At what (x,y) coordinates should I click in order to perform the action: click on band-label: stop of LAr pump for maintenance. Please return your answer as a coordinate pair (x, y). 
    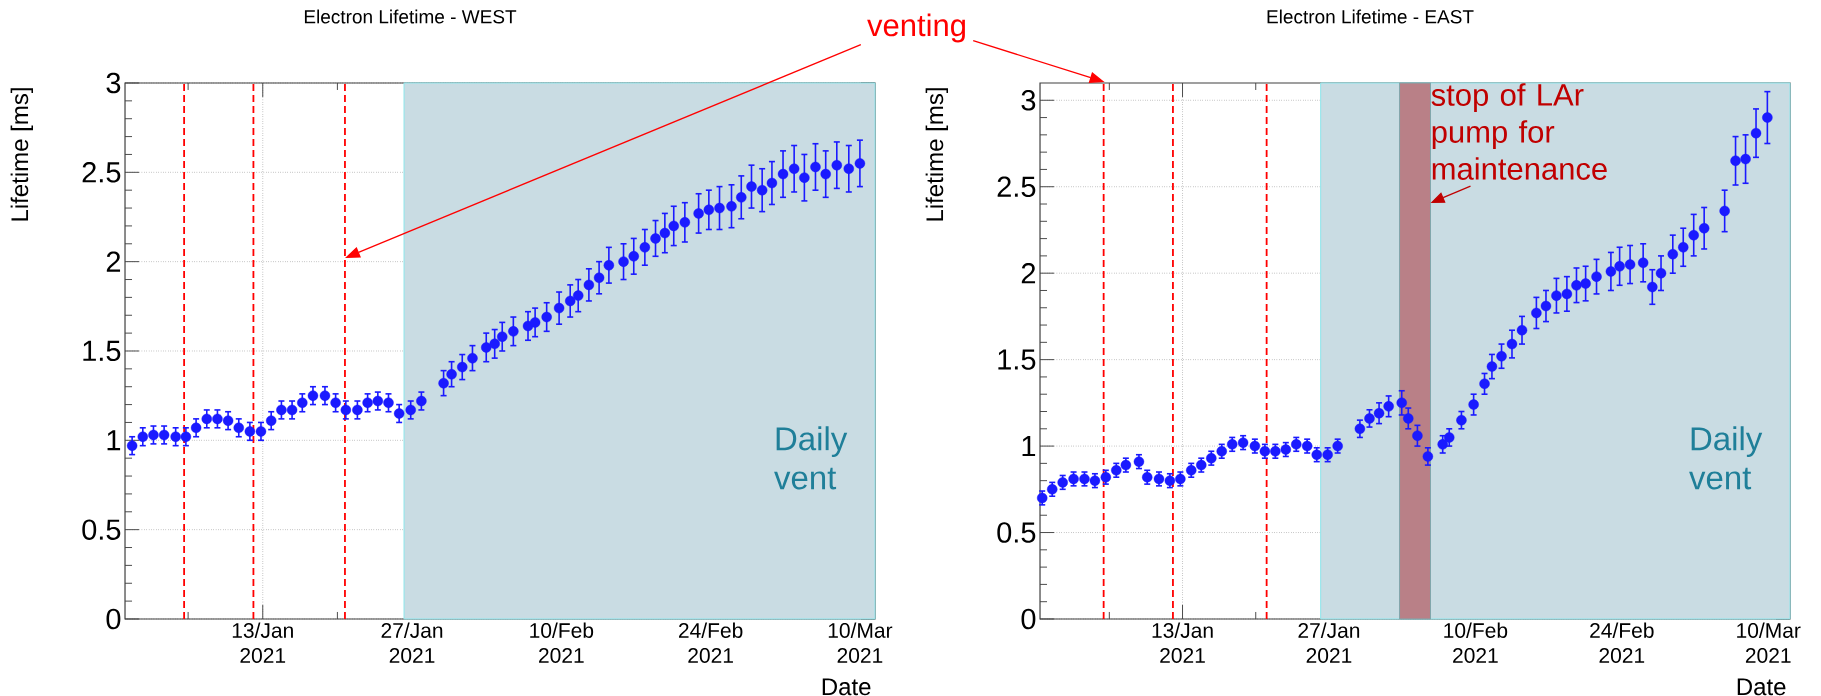
    Looking at the image, I should click on (1519, 131).